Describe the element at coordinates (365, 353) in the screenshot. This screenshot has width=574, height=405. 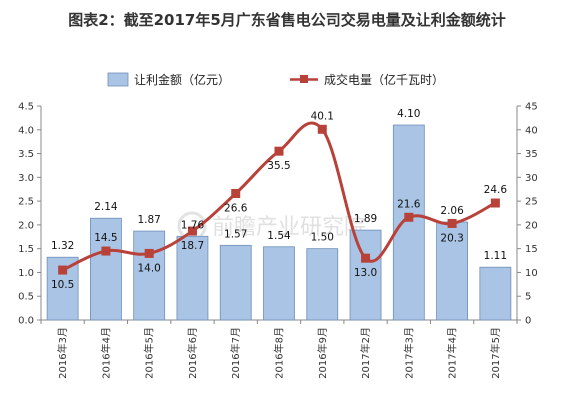
I see `x-category-label: 2017年2月` at that location.